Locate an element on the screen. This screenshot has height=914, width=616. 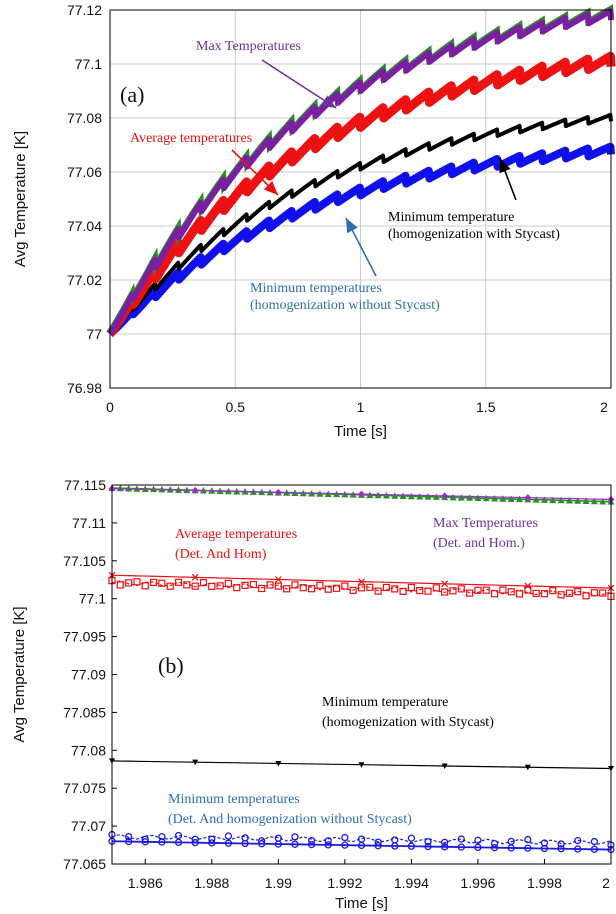
y-tick-label: 77.1 is located at coordinates (88, 64).